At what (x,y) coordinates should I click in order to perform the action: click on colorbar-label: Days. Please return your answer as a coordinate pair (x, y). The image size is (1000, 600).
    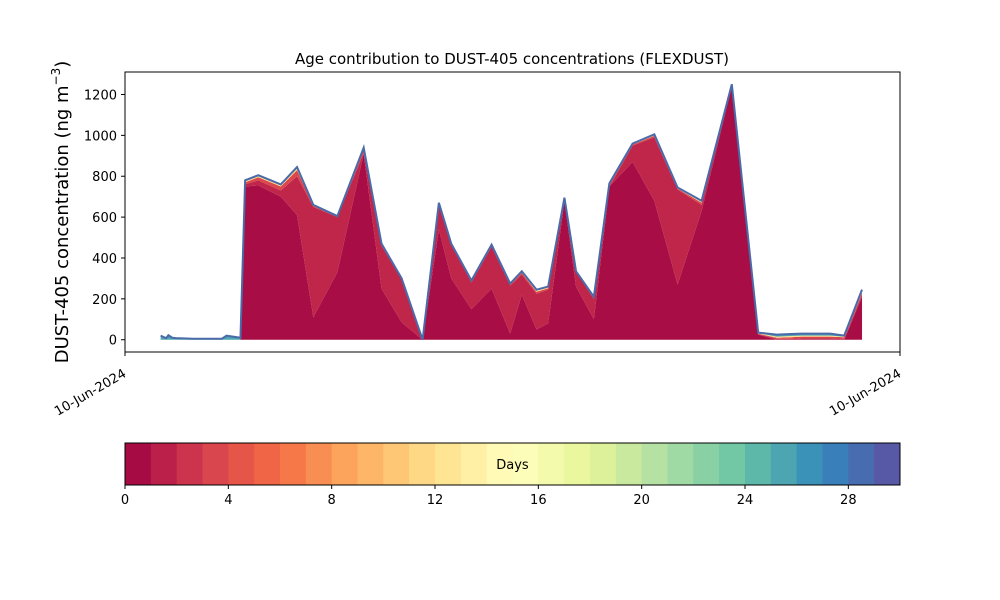
    Looking at the image, I should click on (512, 465).